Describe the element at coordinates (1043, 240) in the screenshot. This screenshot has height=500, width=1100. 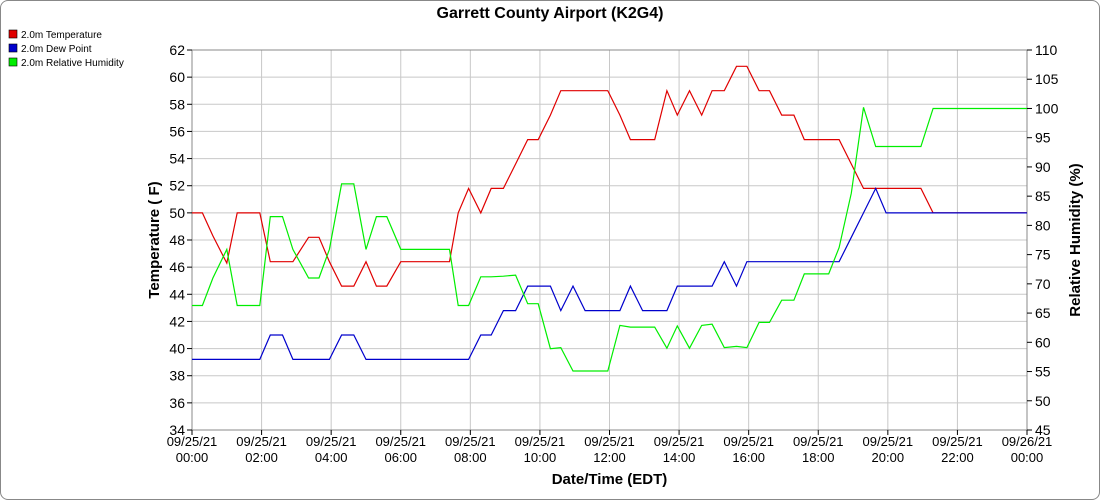
I see `right-axis-ticks: 45 50 55 60 65 70 75 80 85 90 95 100 105 110` at that location.